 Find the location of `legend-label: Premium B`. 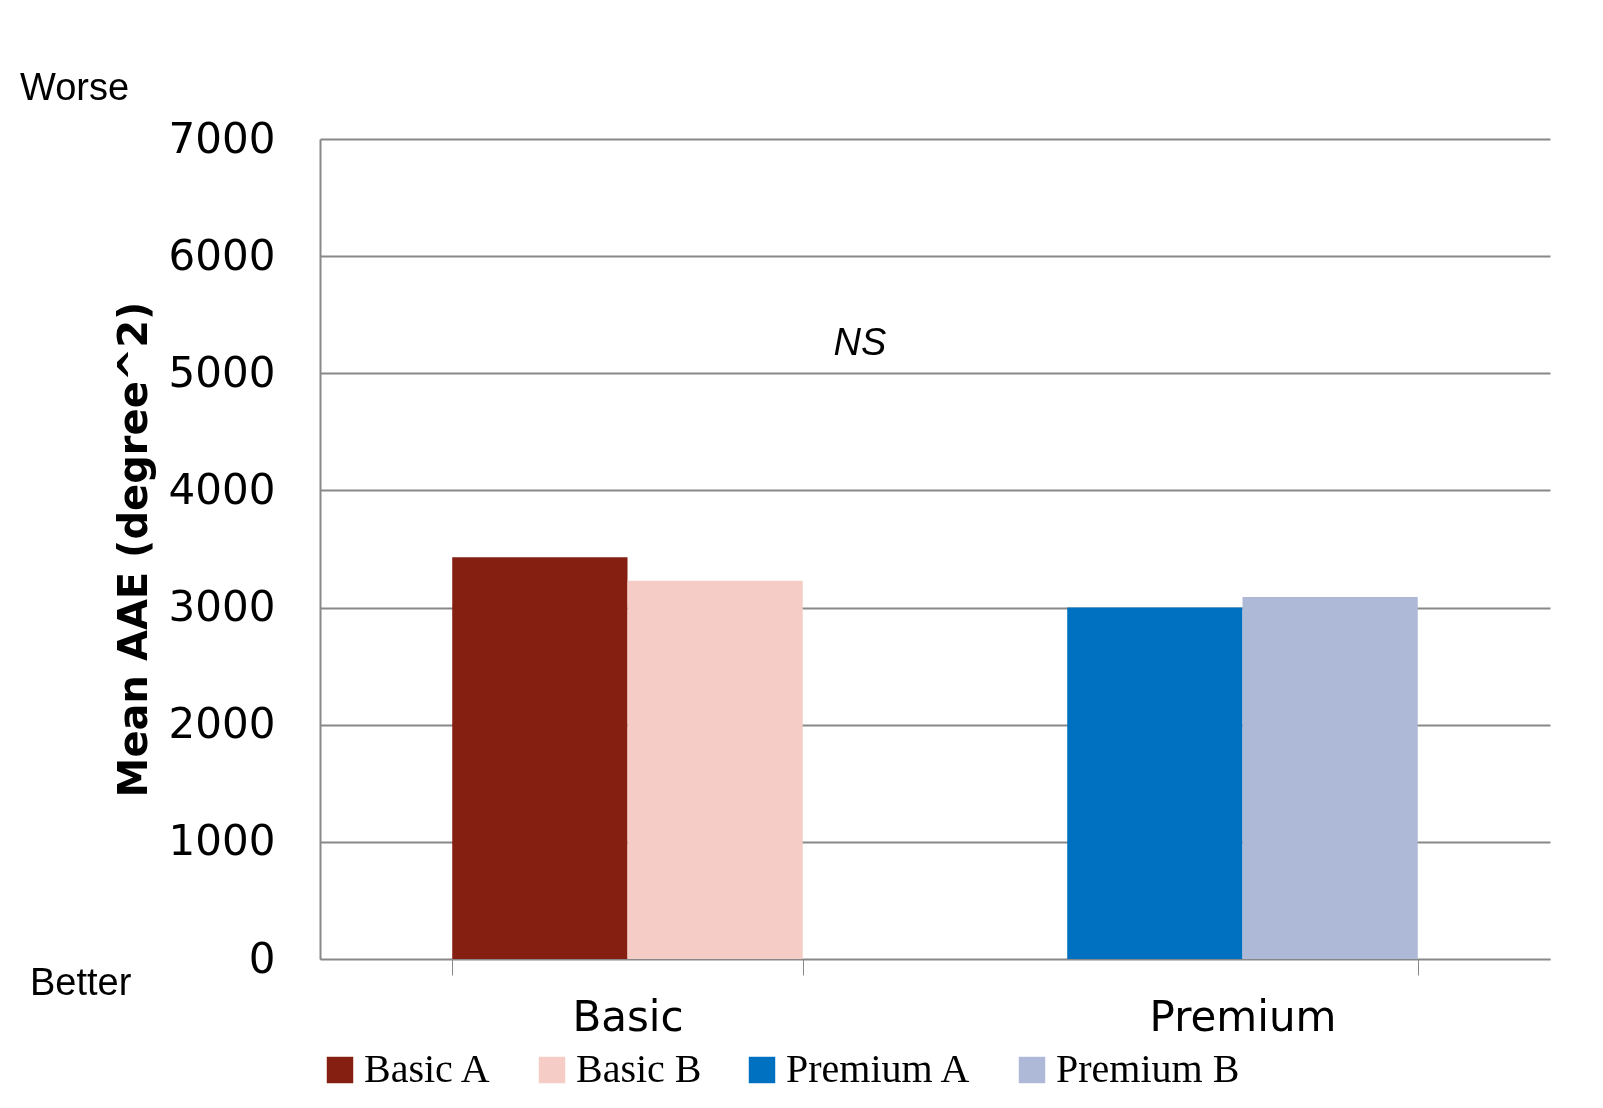

legend-label: Premium B is located at coordinates (1148, 1068).